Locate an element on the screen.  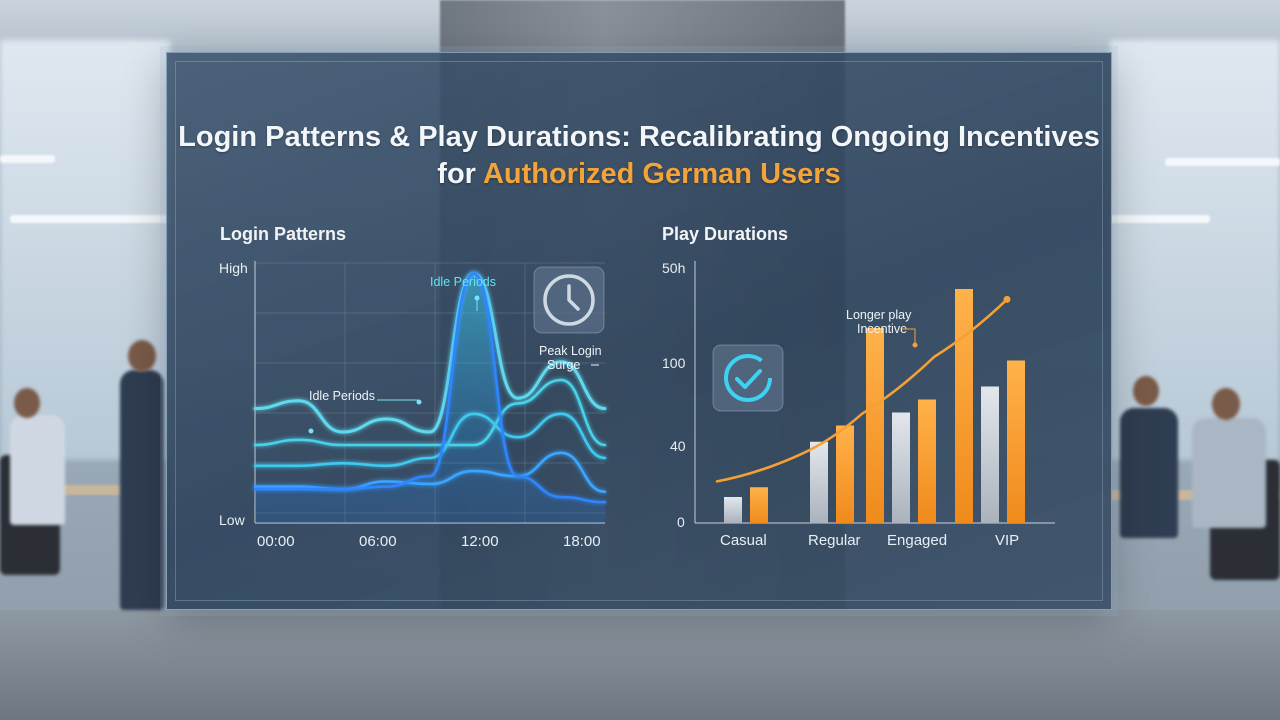
longer-play-leader is located at coordinates (909, 335).